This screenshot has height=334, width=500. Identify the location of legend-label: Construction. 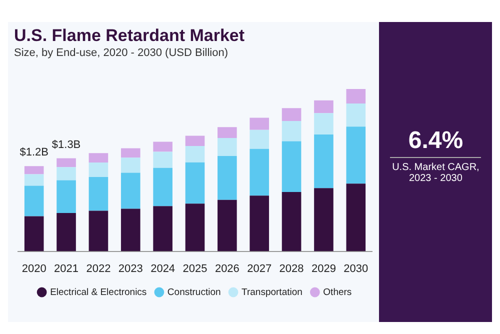
(194, 292).